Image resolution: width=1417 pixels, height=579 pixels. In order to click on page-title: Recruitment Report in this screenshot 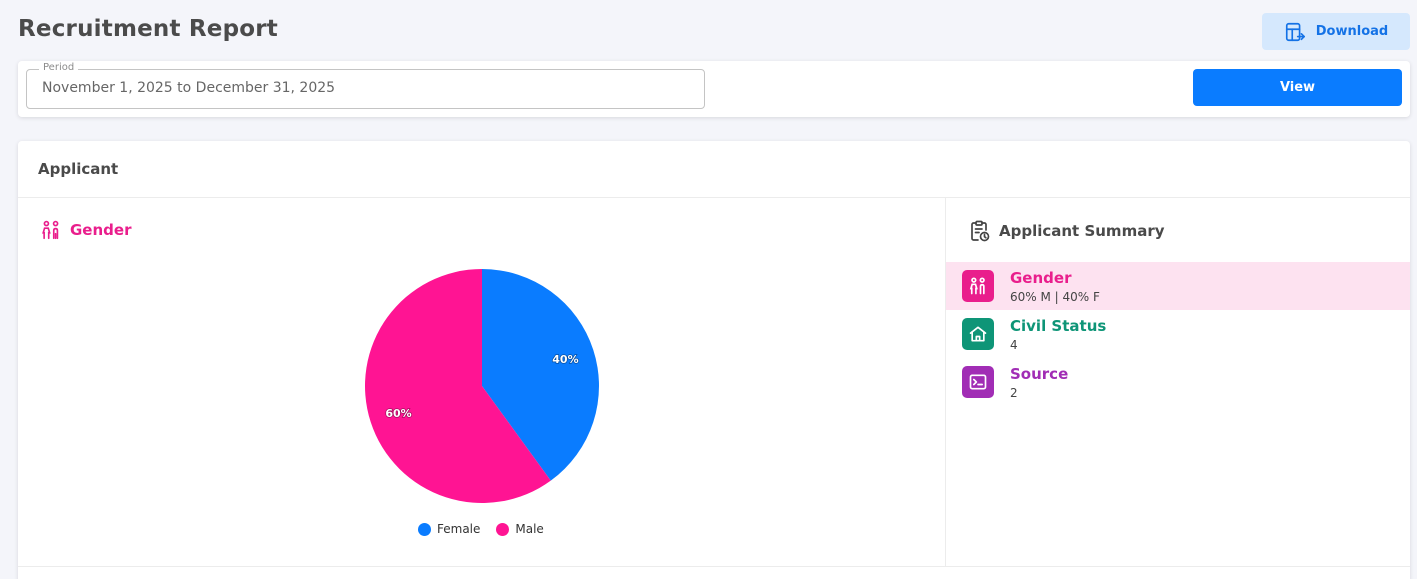, I will do `click(148, 29)`.